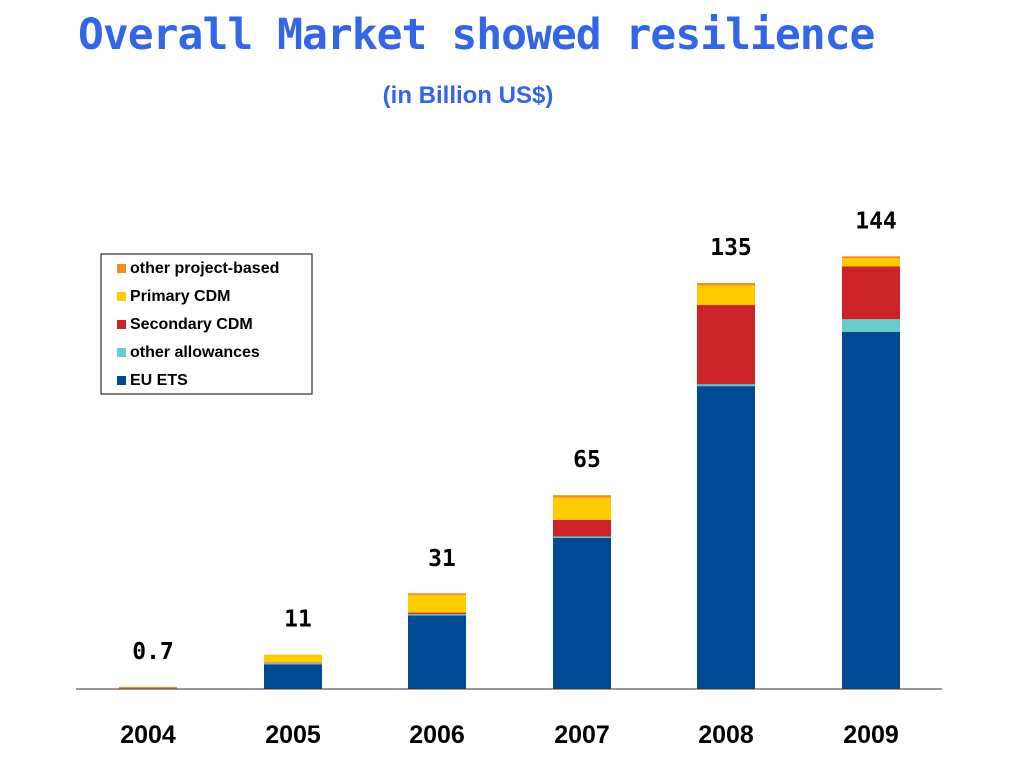  Describe the element at coordinates (468, 95) in the screenshot. I see `chart-subtitle: (in Billion US$)` at that location.